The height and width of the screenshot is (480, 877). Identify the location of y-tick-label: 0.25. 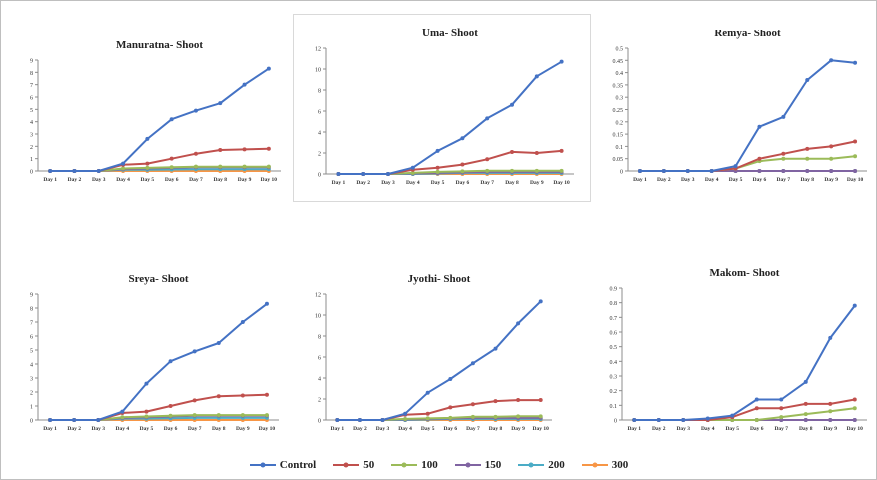
(618, 111).